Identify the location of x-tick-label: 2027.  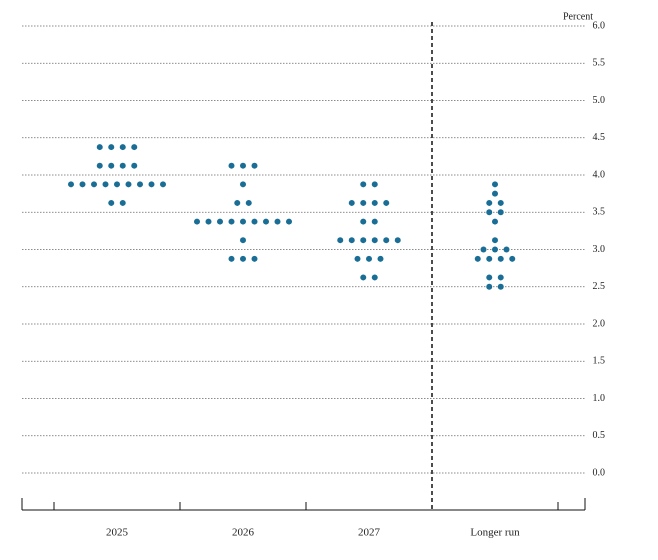
(369, 533).